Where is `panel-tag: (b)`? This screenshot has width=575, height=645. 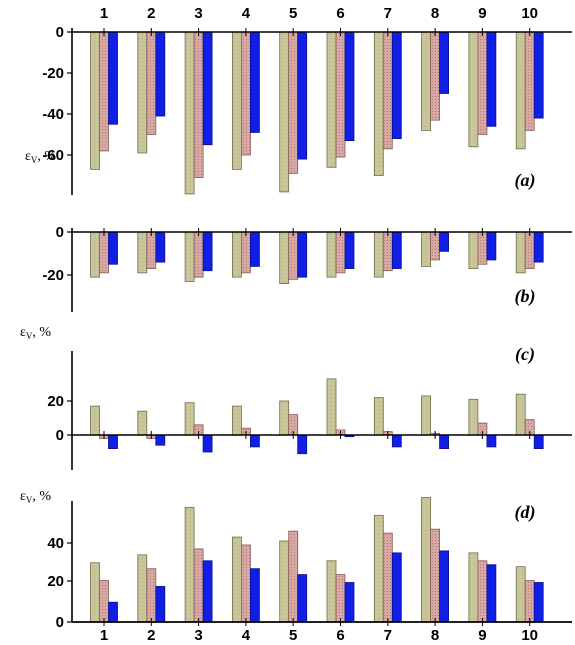 panel-tag: (b) is located at coordinates (525, 296).